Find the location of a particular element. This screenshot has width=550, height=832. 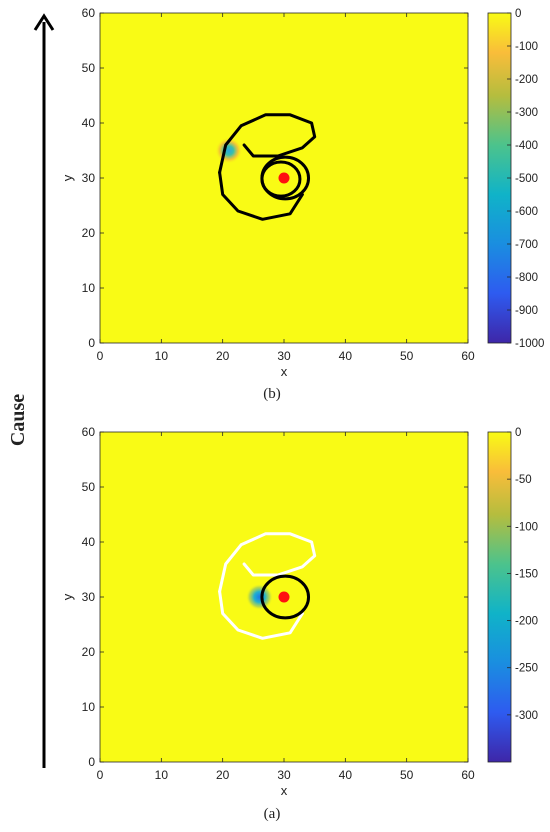

colorbar-tick-label: -600 is located at coordinates (526, 212).